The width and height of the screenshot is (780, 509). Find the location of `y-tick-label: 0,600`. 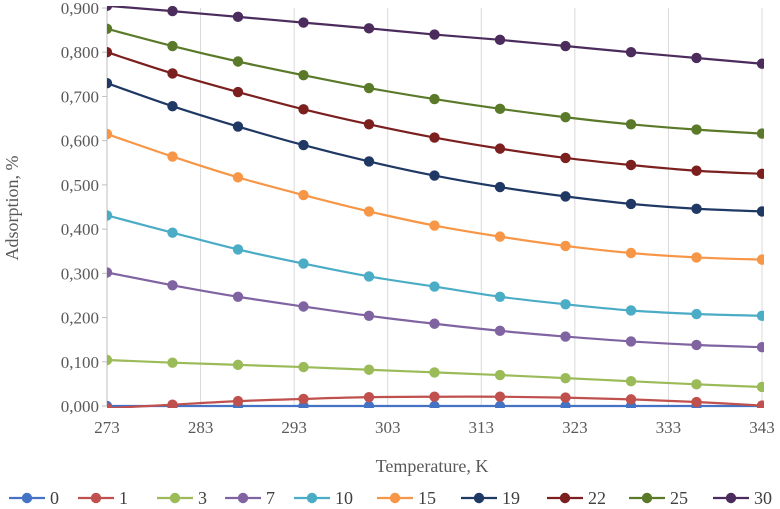

y-tick-label: 0,600 is located at coordinates (80, 141).